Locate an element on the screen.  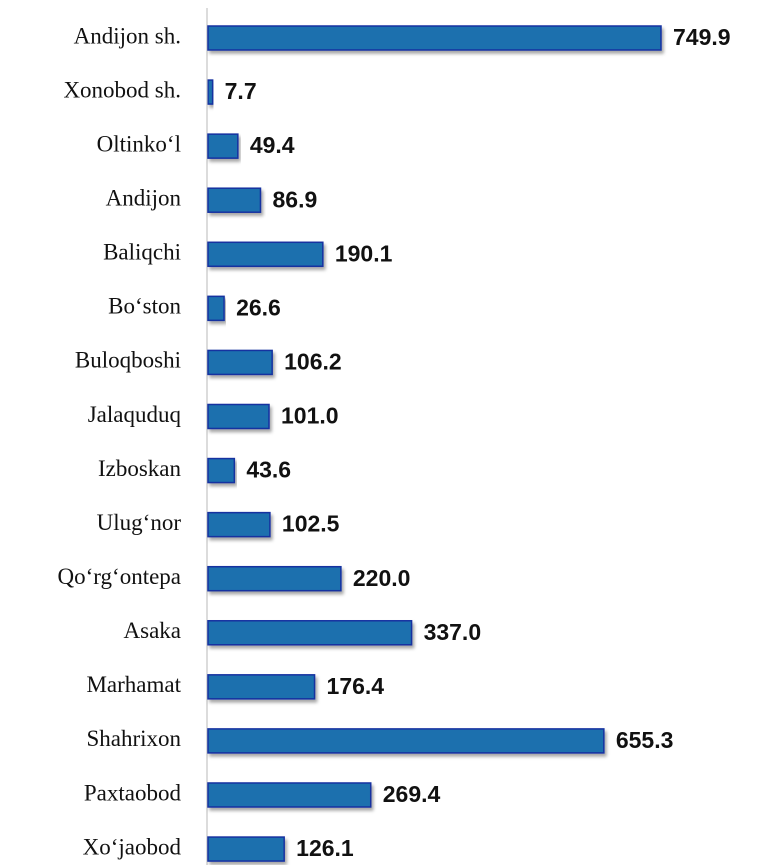
category-label: Bo‘ston is located at coordinates (144, 306).